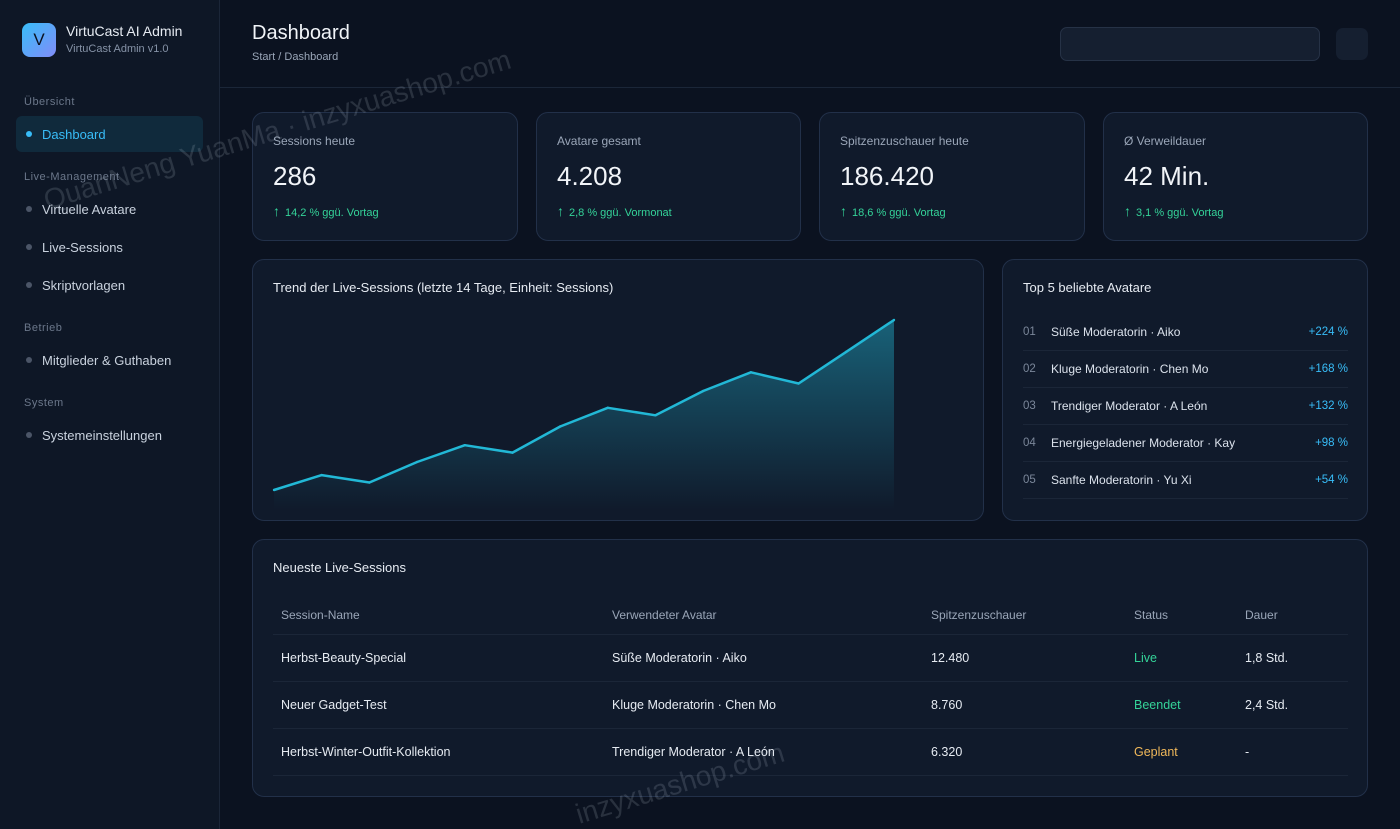 The height and width of the screenshot is (829, 1400). I want to click on growth-percent: +224 %, so click(1328, 332).